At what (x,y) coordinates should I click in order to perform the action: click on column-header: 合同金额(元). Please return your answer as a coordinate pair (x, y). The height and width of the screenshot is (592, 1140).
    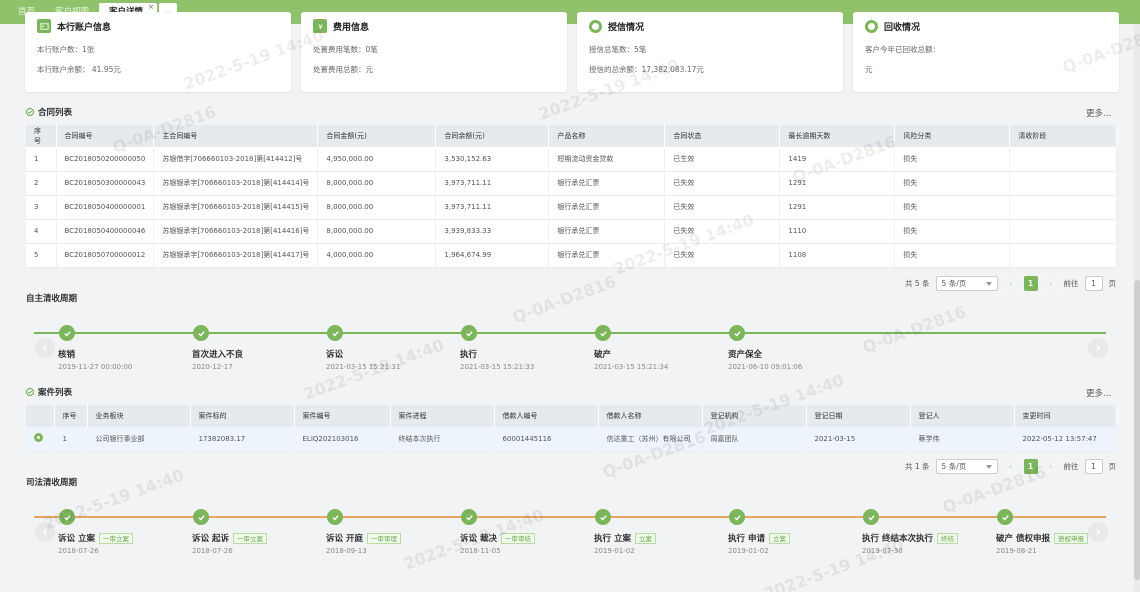
    Looking at the image, I should click on (377, 136).